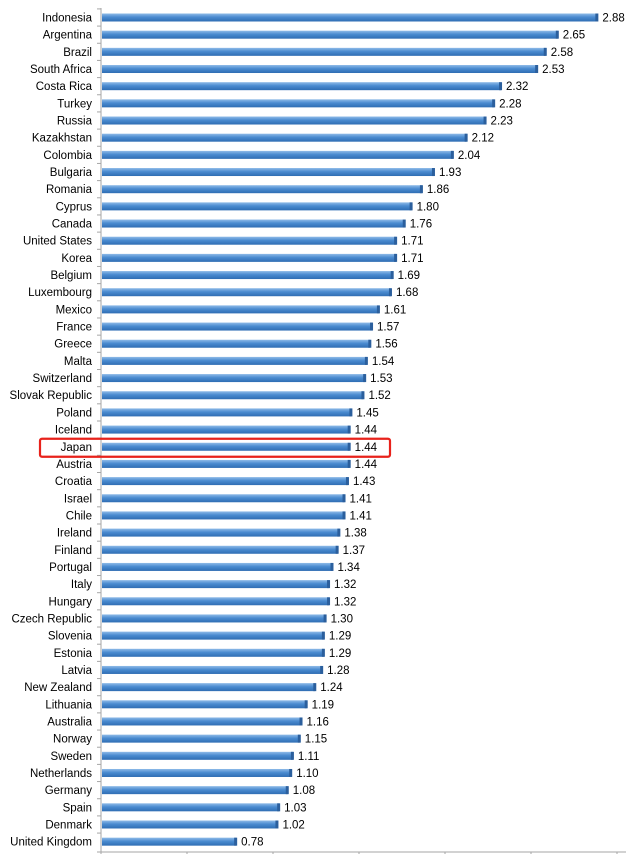  What do you see at coordinates (68, 705) in the screenshot?
I see `category-label: Lithuania` at bounding box center [68, 705].